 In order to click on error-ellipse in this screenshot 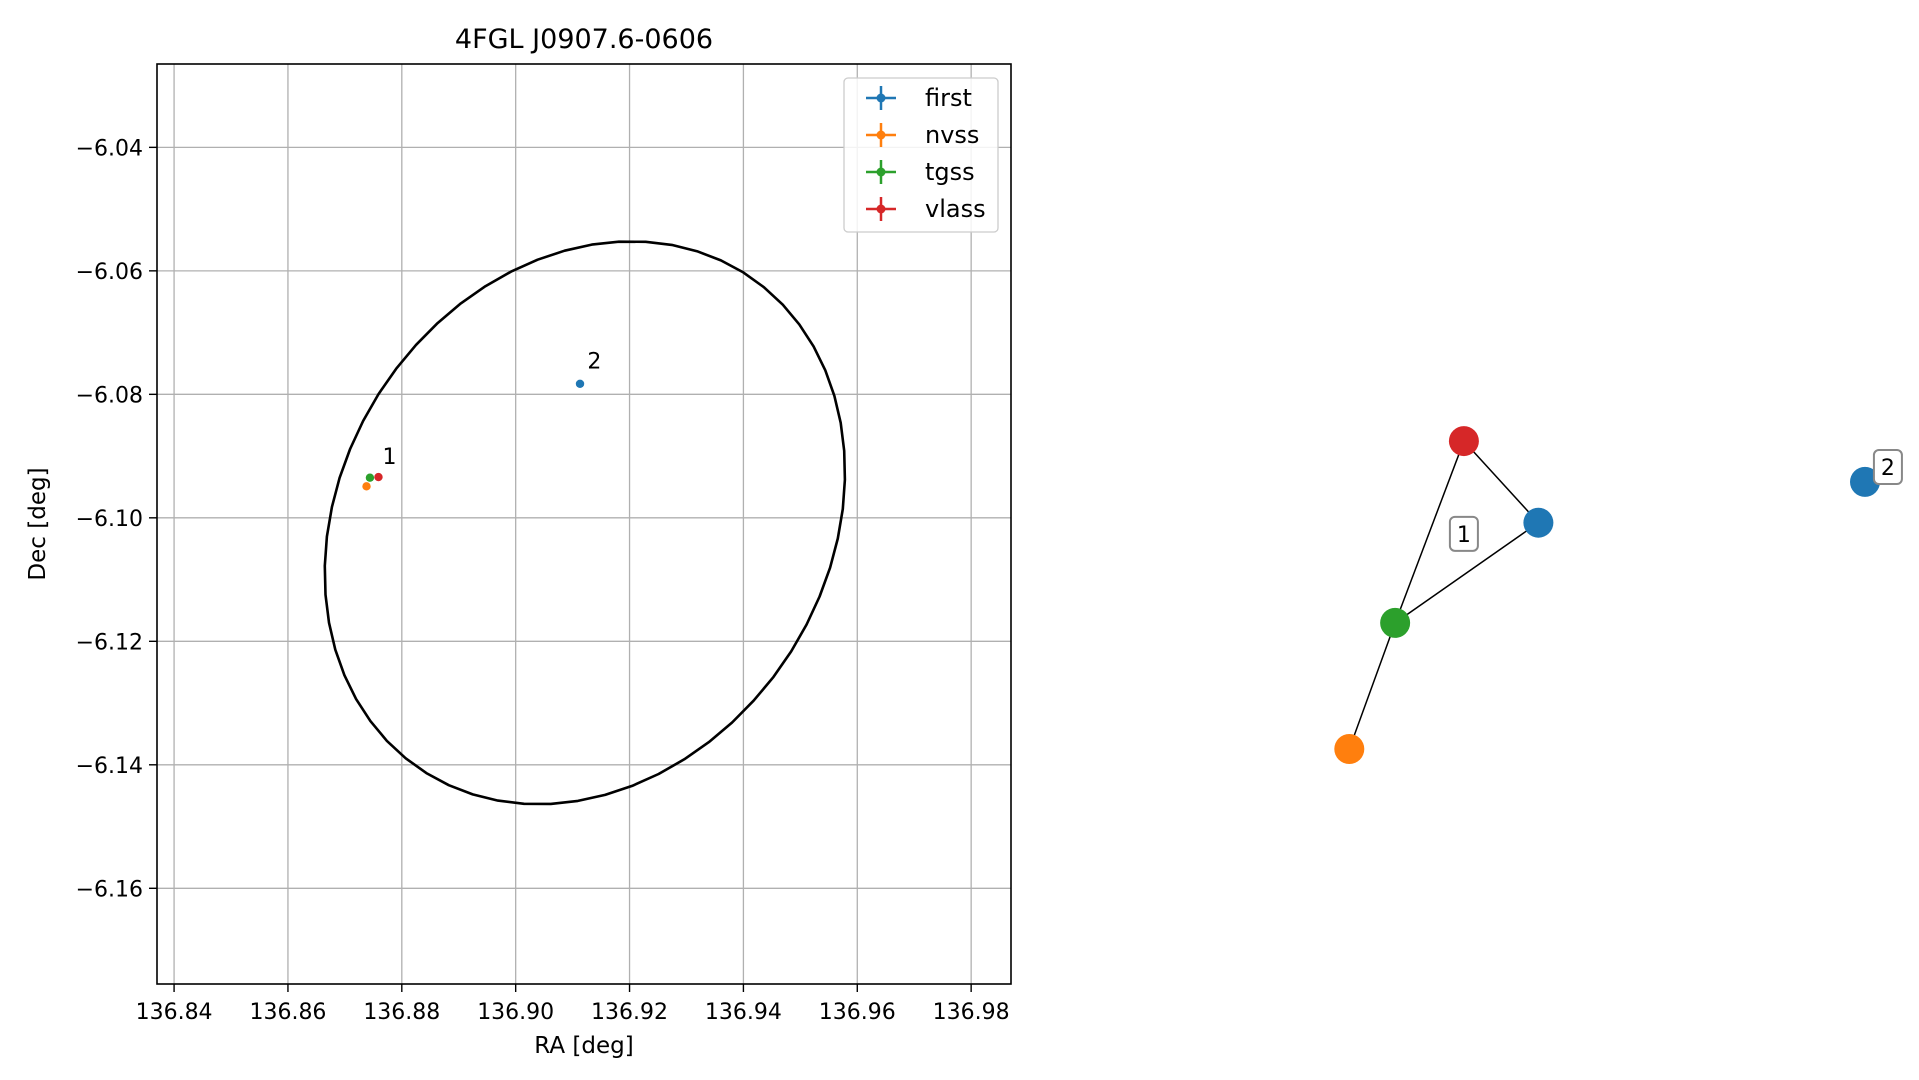, I will do `click(585, 523)`.